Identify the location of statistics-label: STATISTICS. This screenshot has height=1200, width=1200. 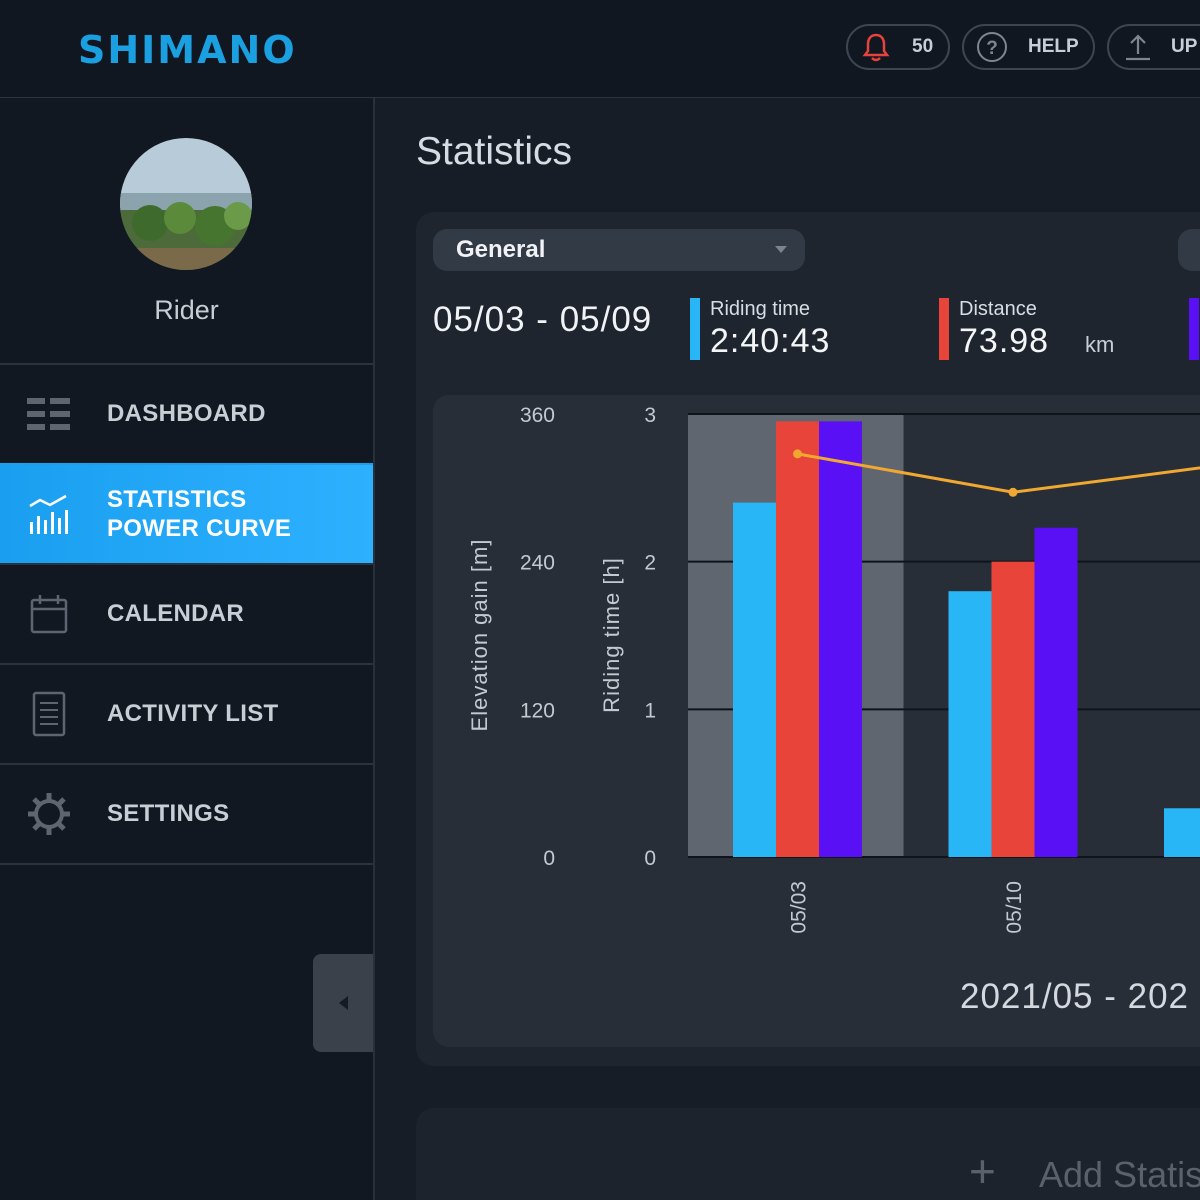
(177, 499).